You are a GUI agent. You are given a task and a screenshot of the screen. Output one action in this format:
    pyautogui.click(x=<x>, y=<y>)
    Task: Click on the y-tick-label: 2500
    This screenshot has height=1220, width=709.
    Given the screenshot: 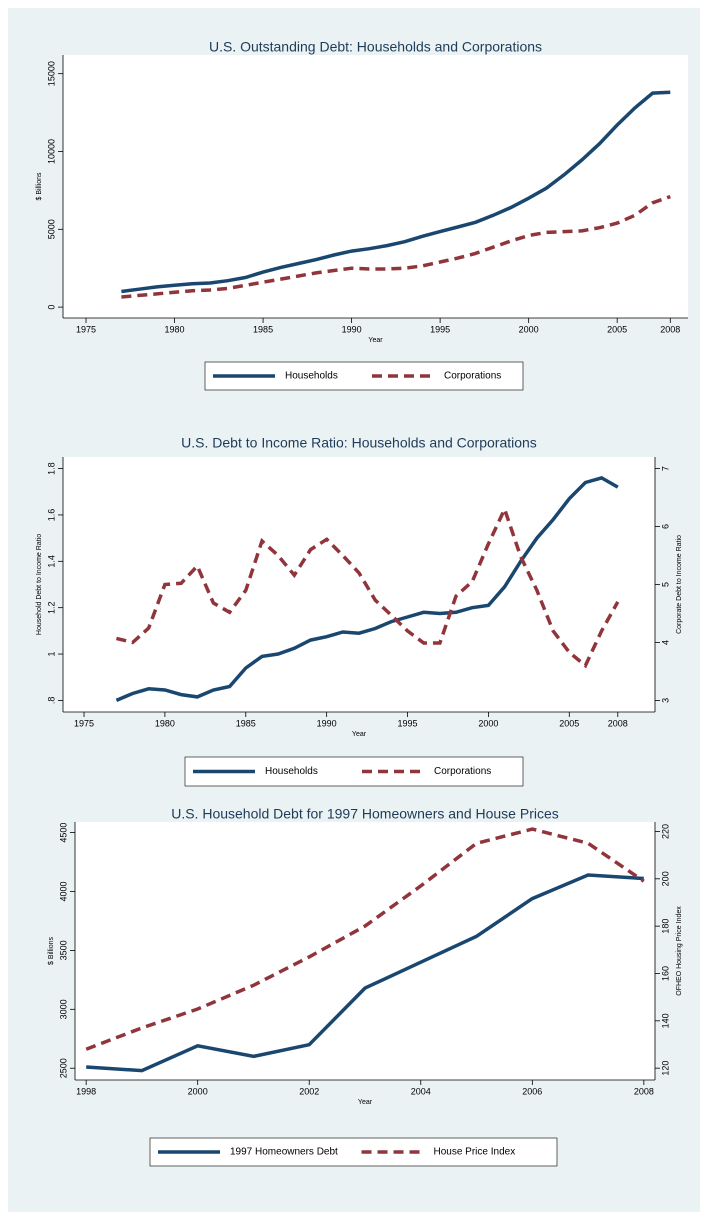 What is the action you would take?
    pyautogui.click(x=63, y=1068)
    